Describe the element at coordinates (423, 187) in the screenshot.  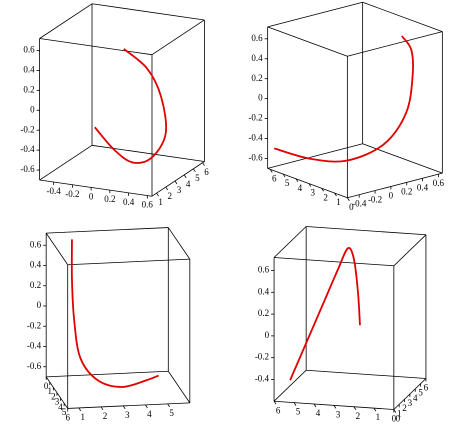
I see `x-tick-label: 0.4` at that location.